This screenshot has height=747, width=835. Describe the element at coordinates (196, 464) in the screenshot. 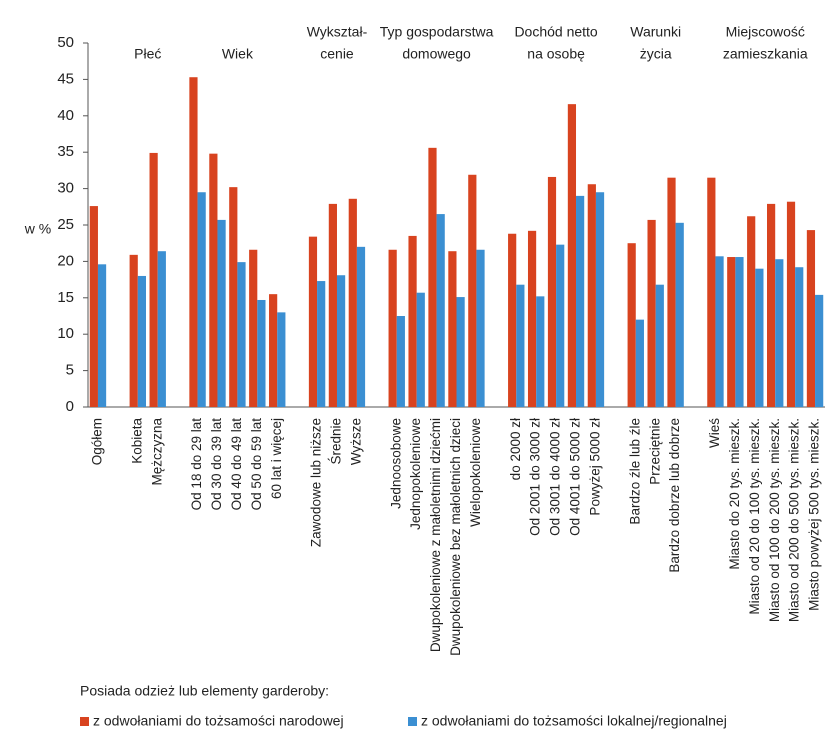

I see `x-tick-label: Od 18 do 29 lat` at that location.